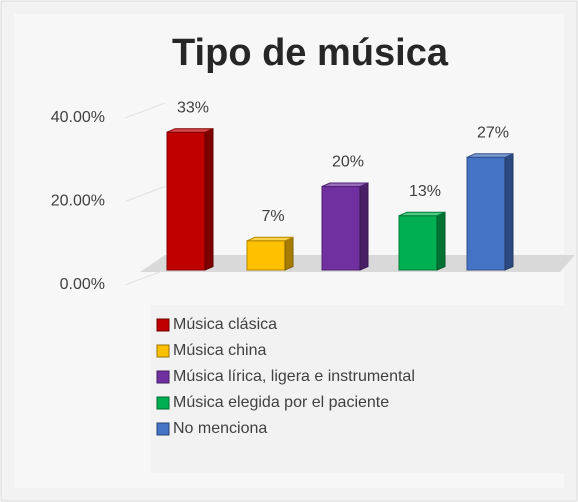  Describe the element at coordinates (425, 191) in the screenshot. I see `data-label: 13%` at that location.